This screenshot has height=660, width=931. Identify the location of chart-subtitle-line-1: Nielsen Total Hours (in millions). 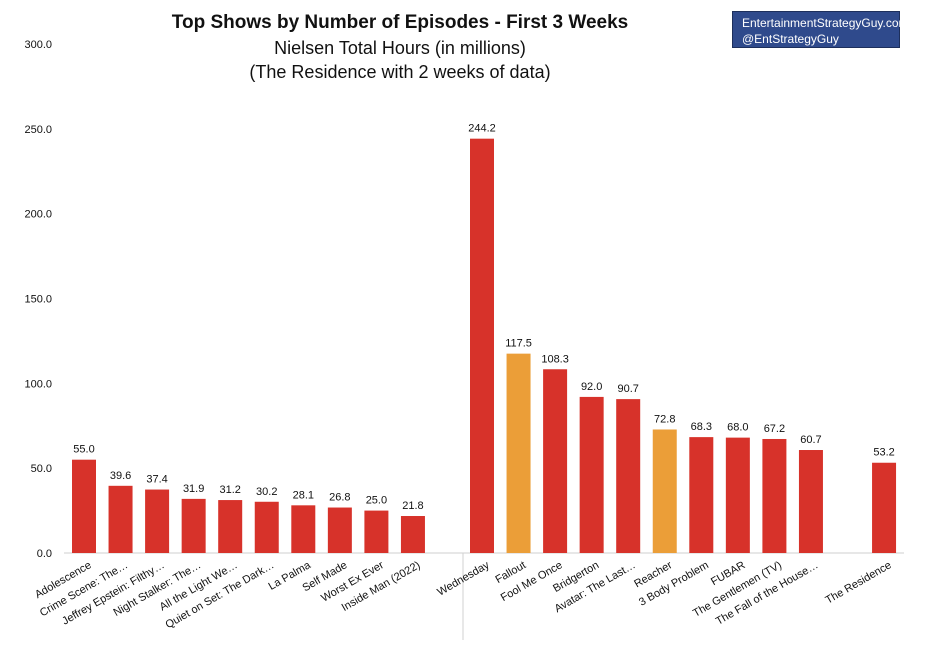
(400, 48).